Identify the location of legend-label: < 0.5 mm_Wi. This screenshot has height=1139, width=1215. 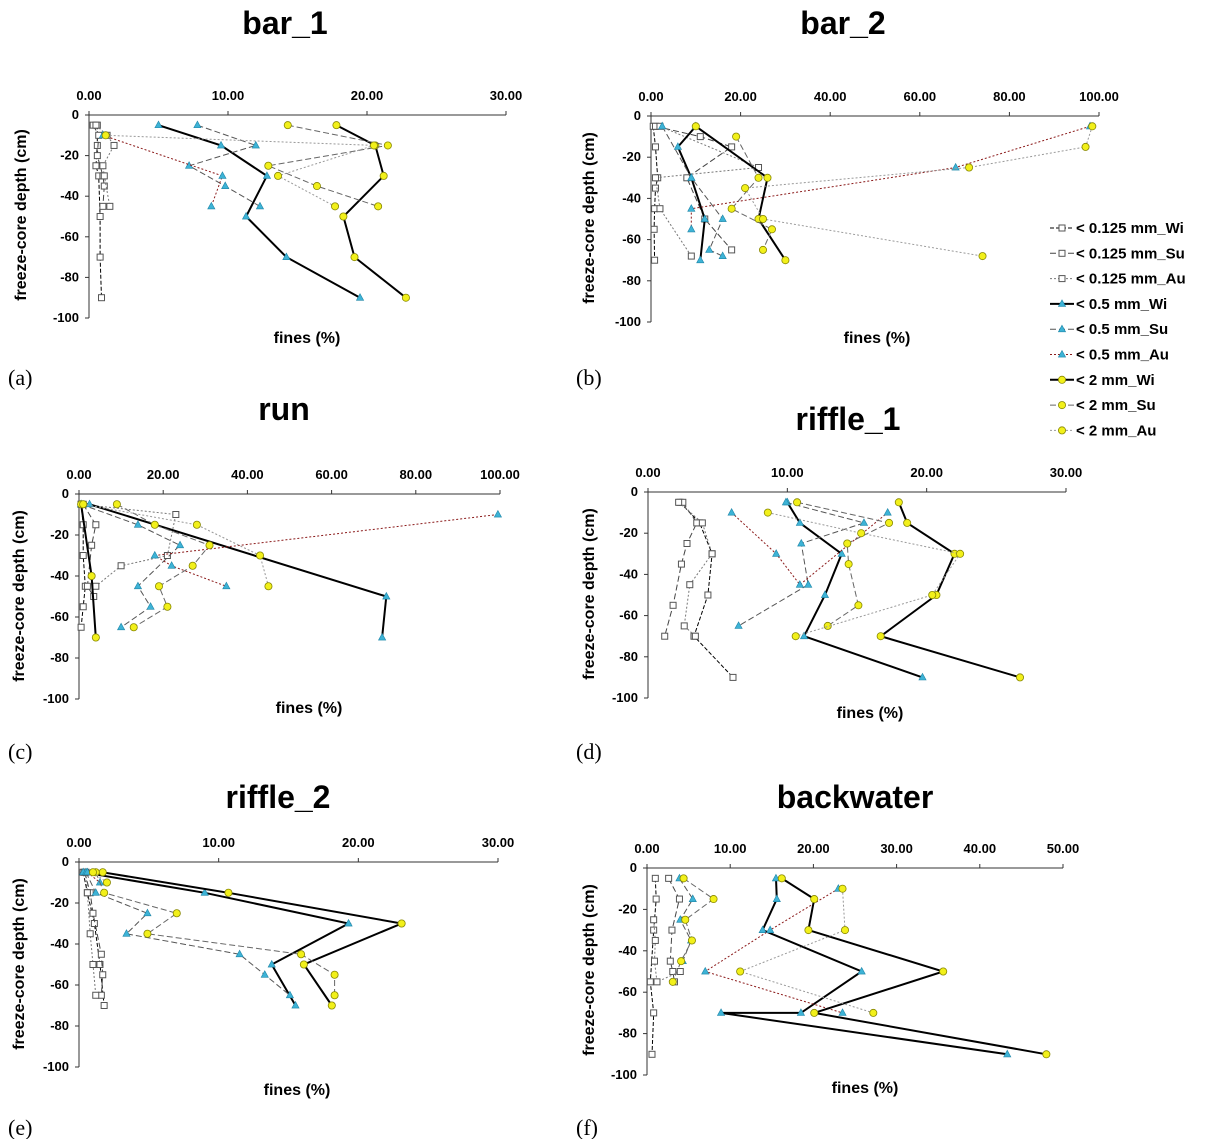
(1121, 304).